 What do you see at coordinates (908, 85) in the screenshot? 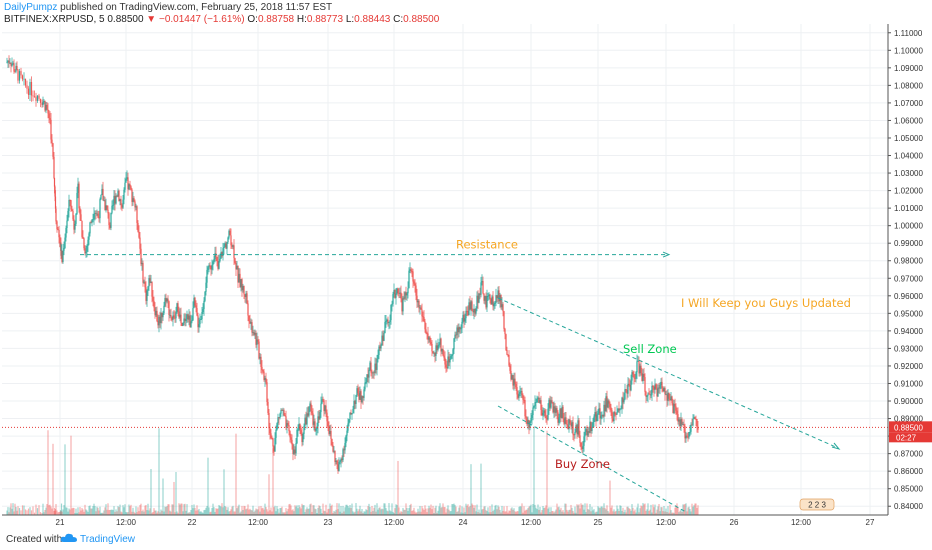
I see `y-tick-label: 1.08000` at bounding box center [908, 85].